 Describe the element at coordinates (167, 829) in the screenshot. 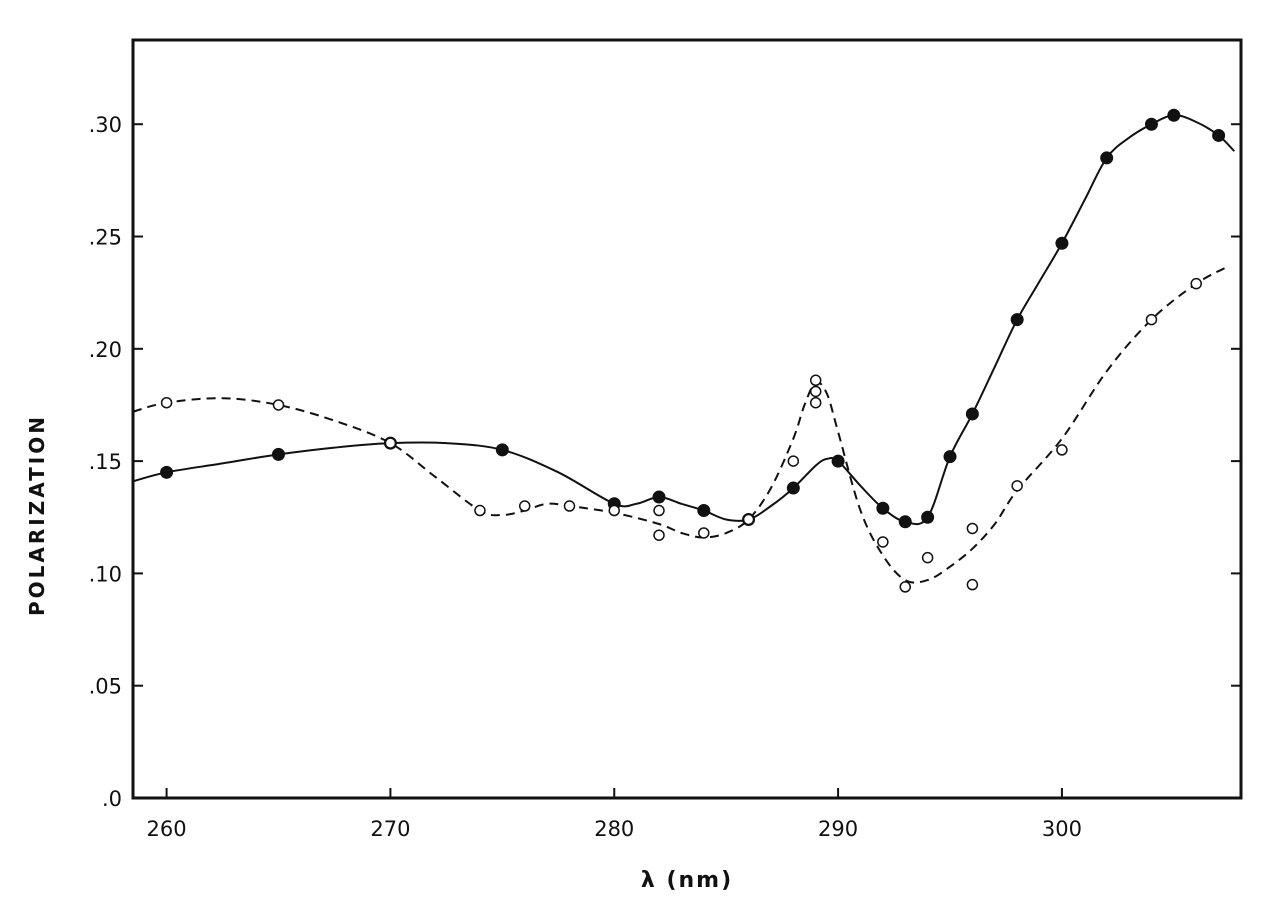

I see `x-tick-label: 260` at that location.